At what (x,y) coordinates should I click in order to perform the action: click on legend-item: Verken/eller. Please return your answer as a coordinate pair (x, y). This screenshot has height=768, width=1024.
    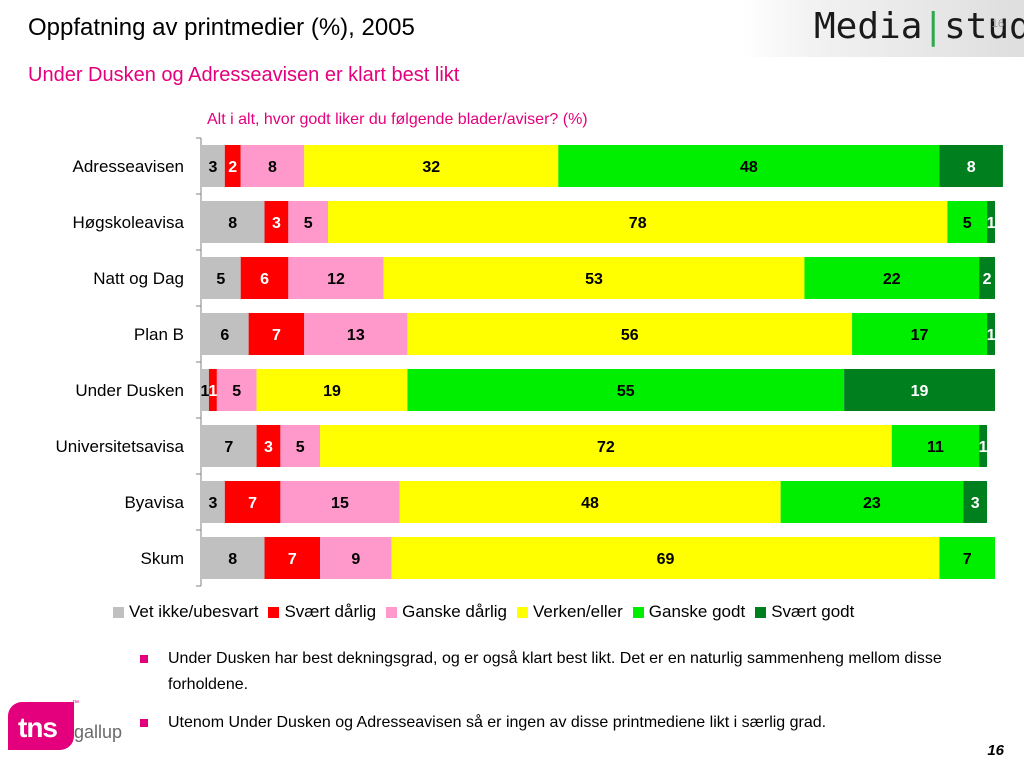
    Looking at the image, I should click on (570, 612).